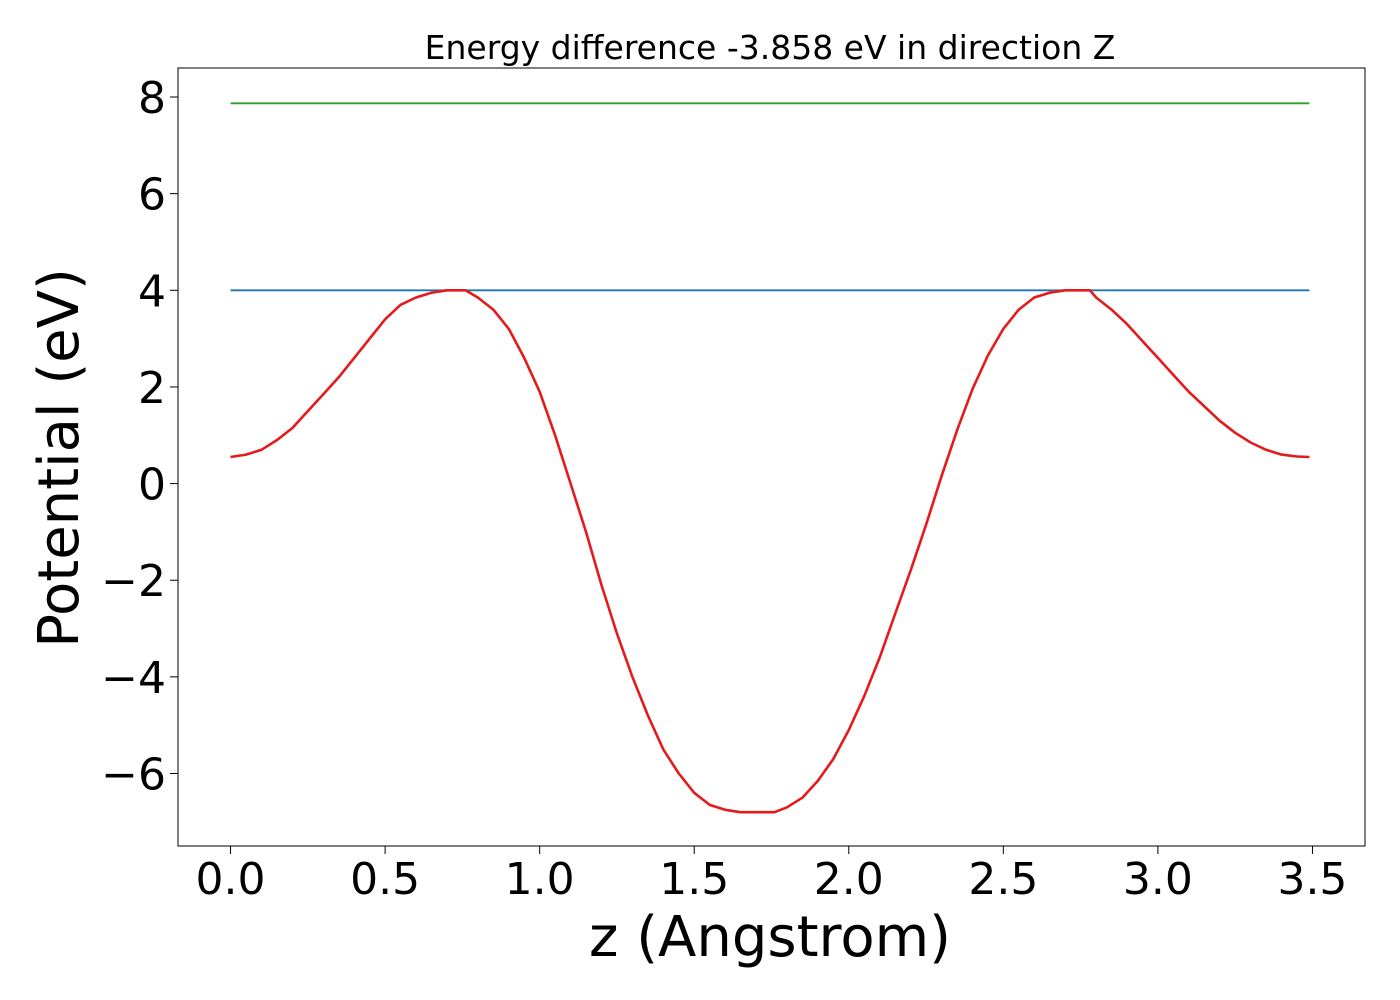 The image size is (1400, 1000). Describe the element at coordinates (694, 879) in the screenshot. I see `x-tick-label: 1.5` at that location.